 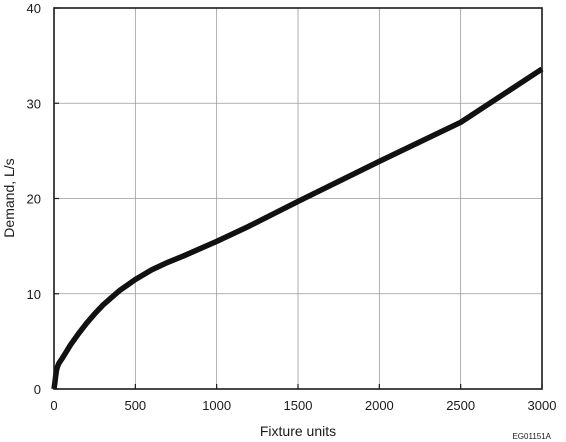 I want to click on x-tick-label: 2500, so click(x=460, y=405).